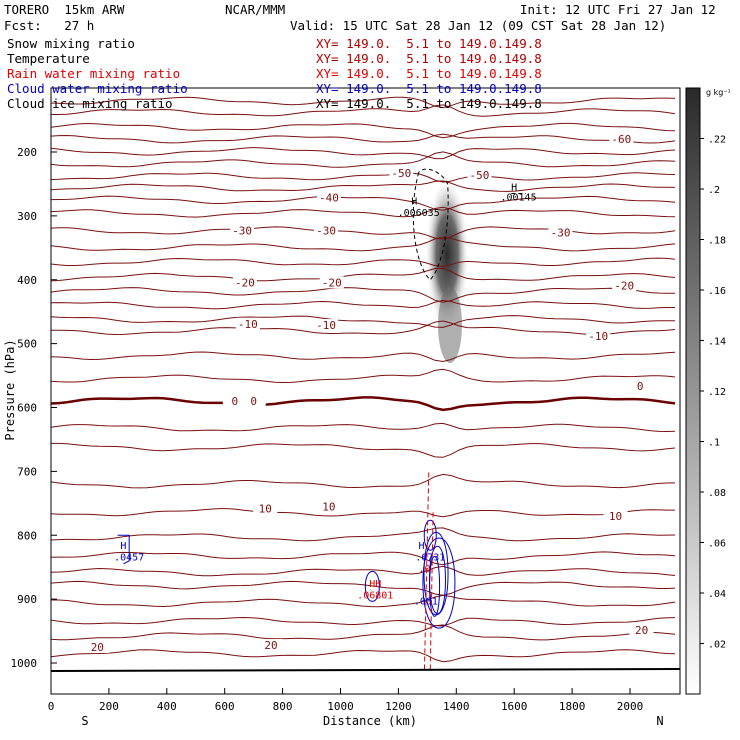  I want to click on colorbar-tick-label: .14, so click(717, 342).